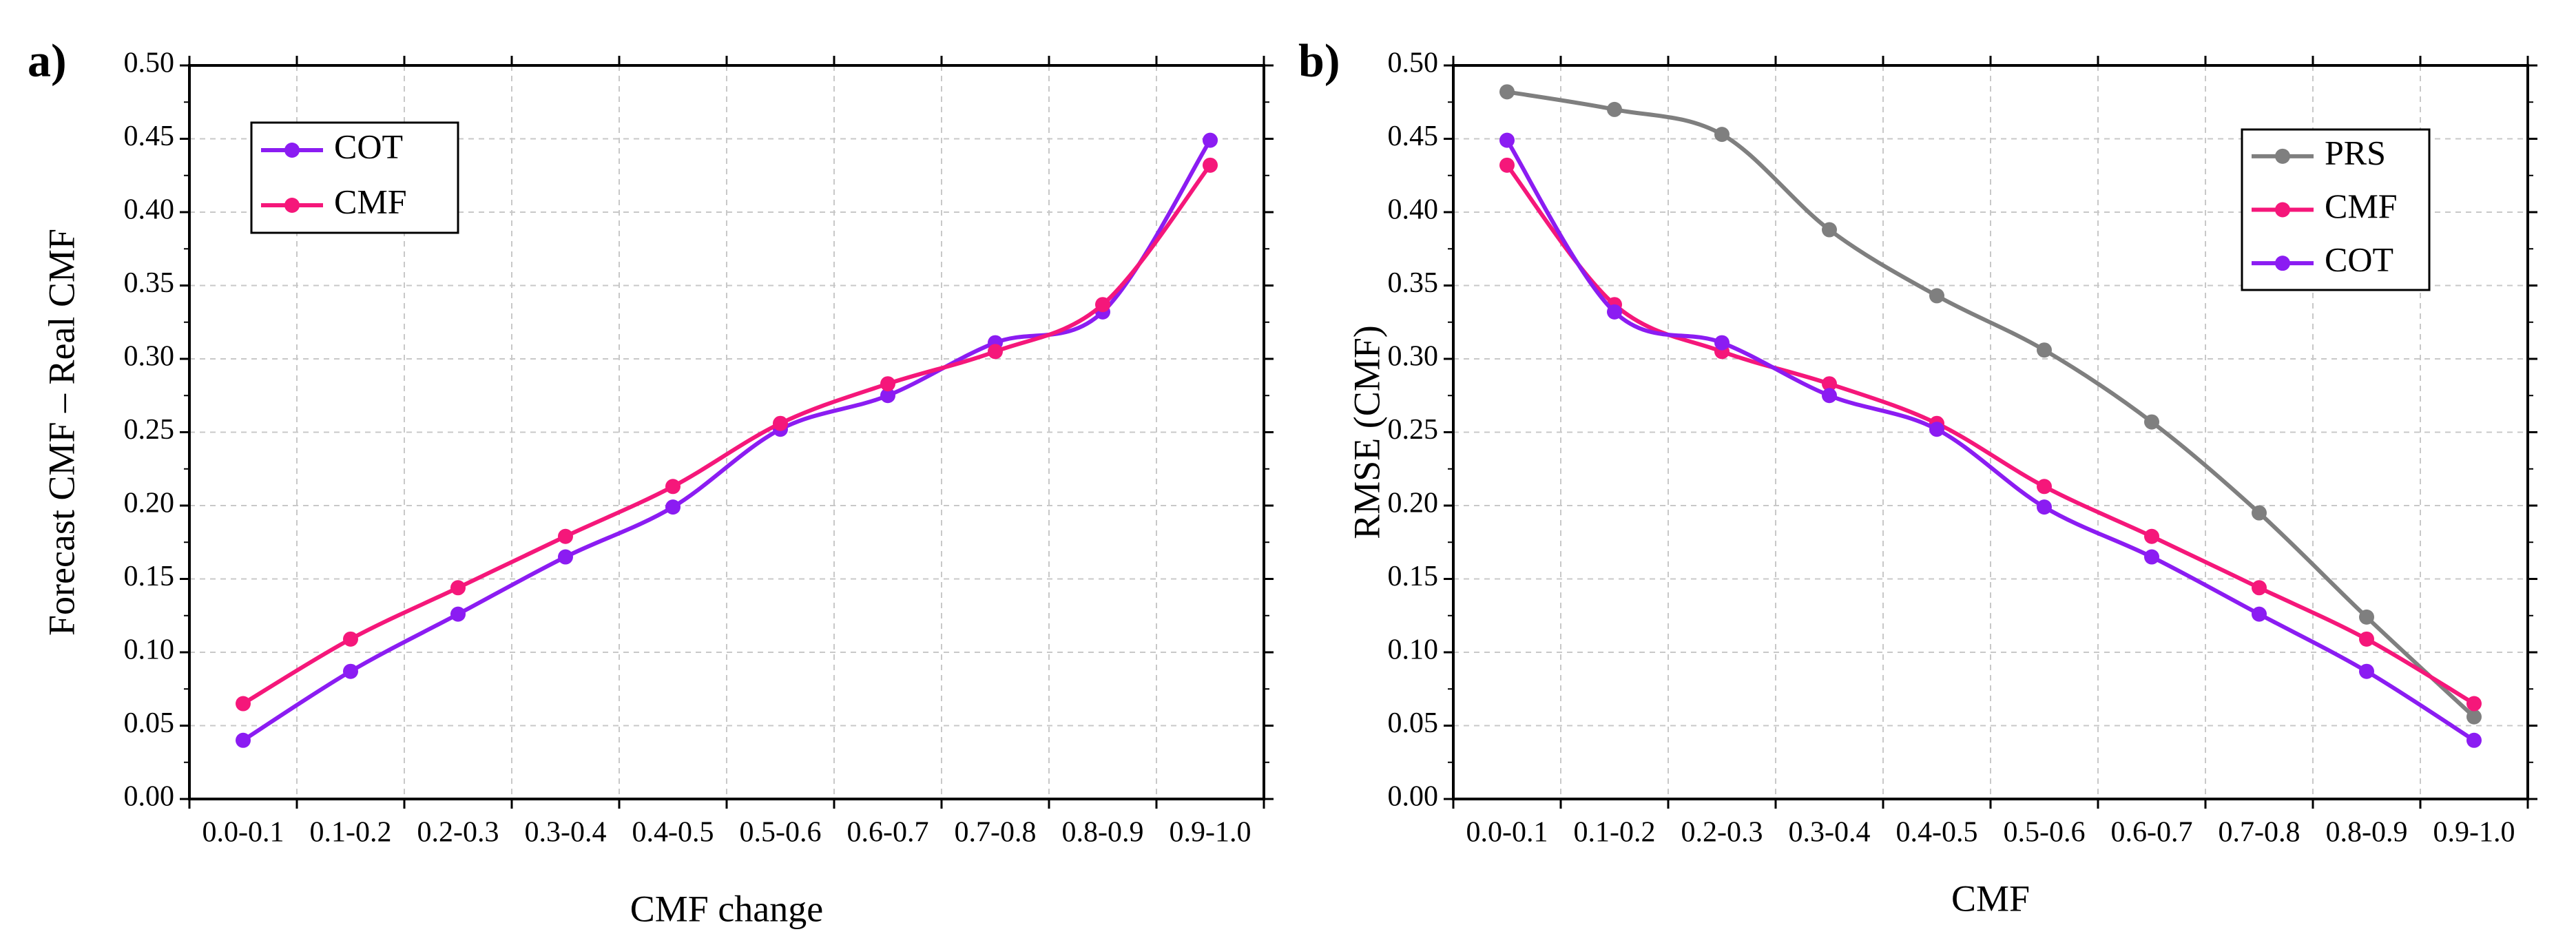 The image size is (2576, 934). I want to click on panel-label: b), so click(1319, 60).